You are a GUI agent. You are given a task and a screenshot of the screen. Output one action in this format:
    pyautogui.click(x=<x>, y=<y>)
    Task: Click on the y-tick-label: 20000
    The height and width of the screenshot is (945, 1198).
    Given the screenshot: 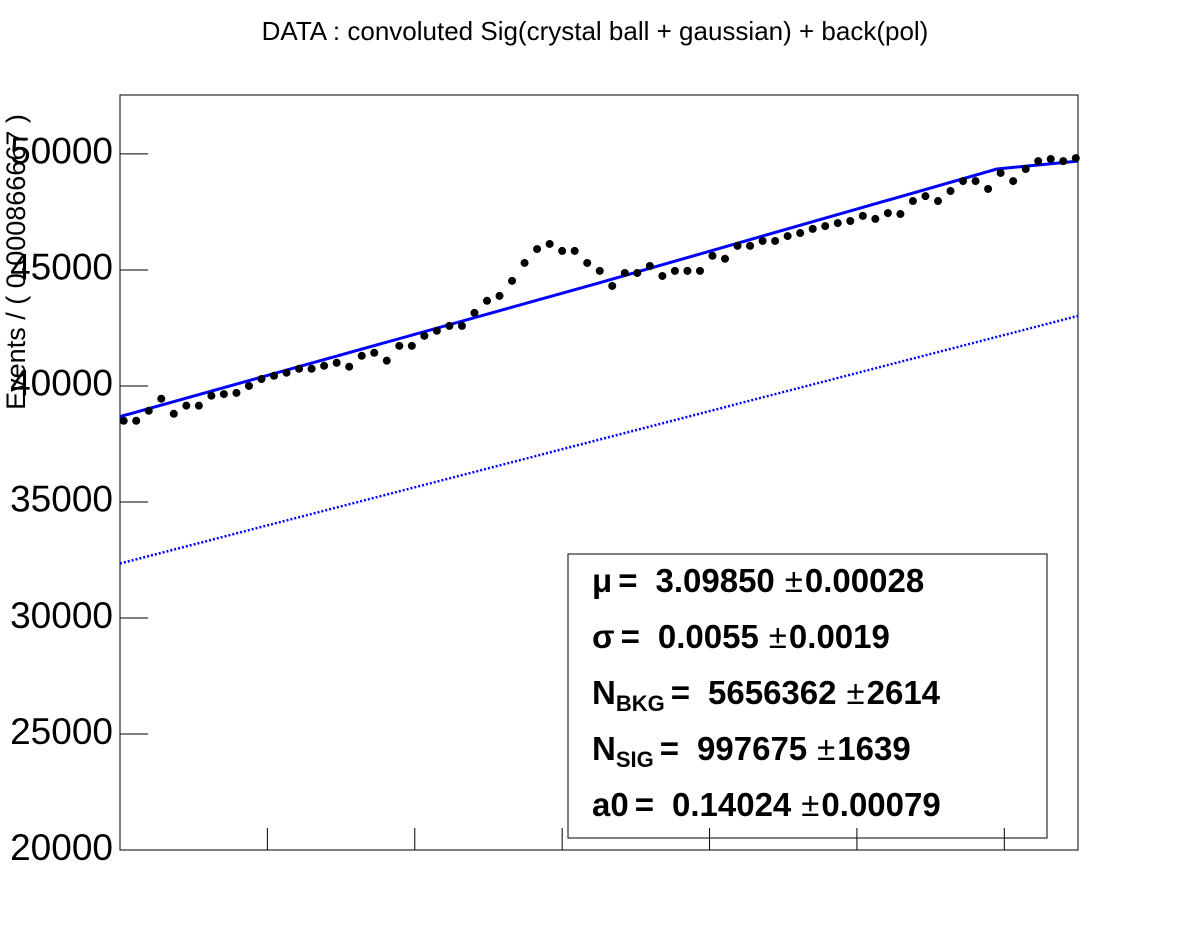 What is the action you would take?
    pyautogui.click(x=61, y=847)
    